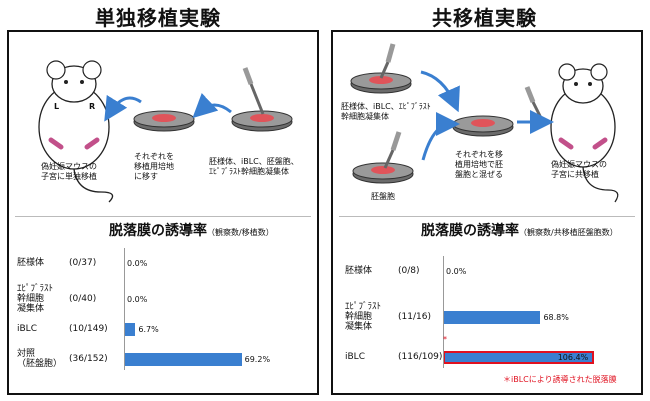 The height and width of the screenshot is (401, 650). What do you see at coordinates (560, 379) in the screenshot?
I see `ibLC-note: ＊iBLCにより誘導された脱落膜` at bounding box center [560, 379].